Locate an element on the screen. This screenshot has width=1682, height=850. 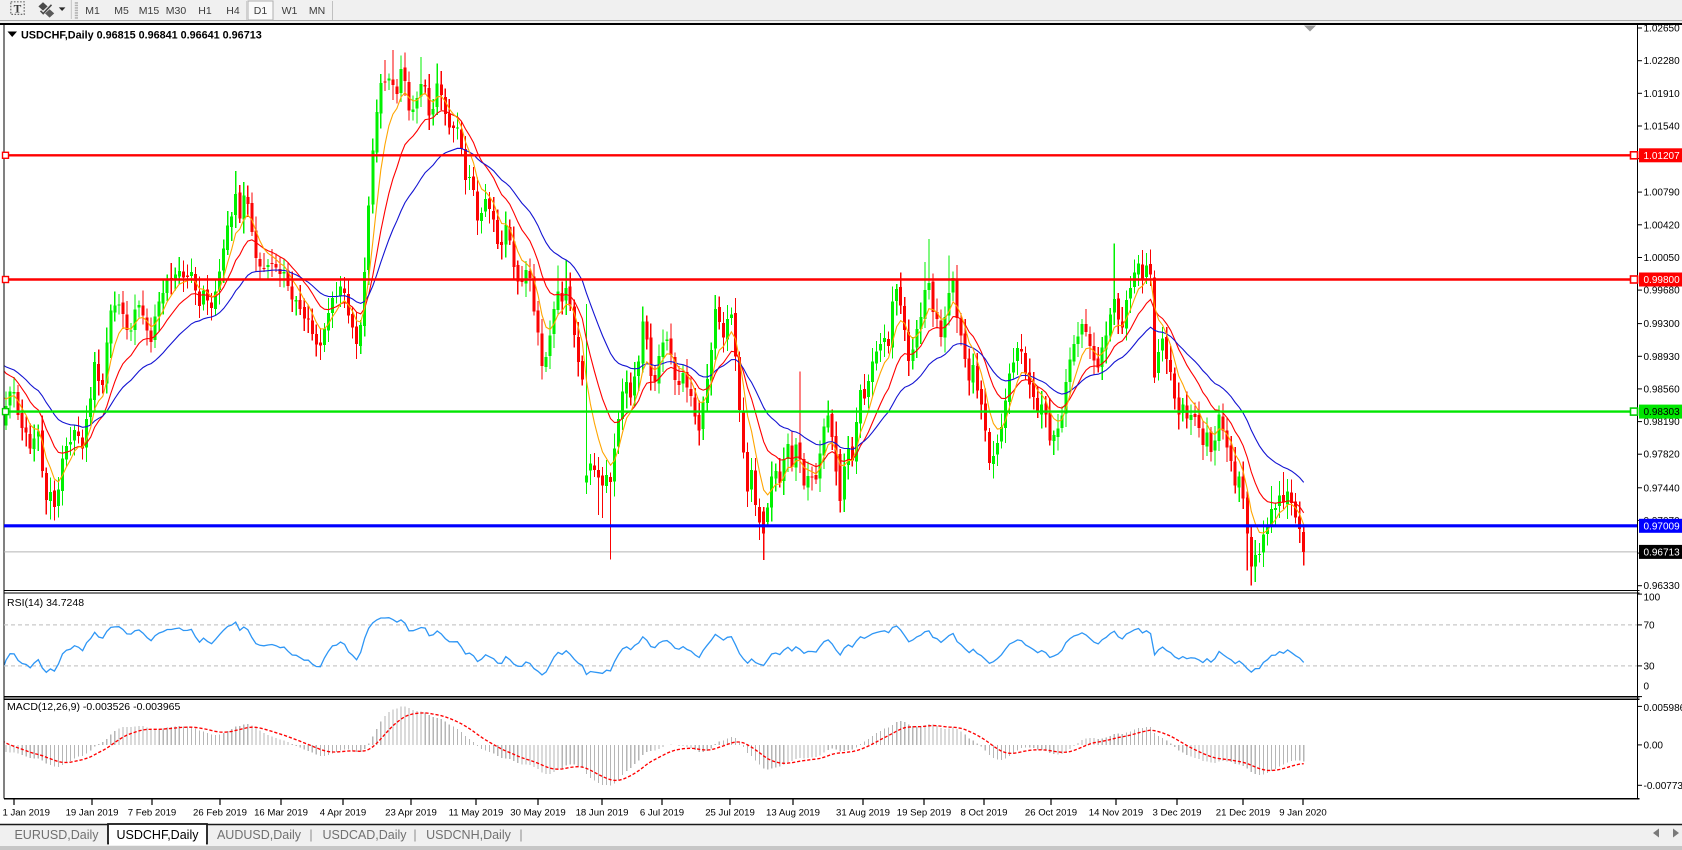
svg-text: H1 is located at coordinates (205, 11).